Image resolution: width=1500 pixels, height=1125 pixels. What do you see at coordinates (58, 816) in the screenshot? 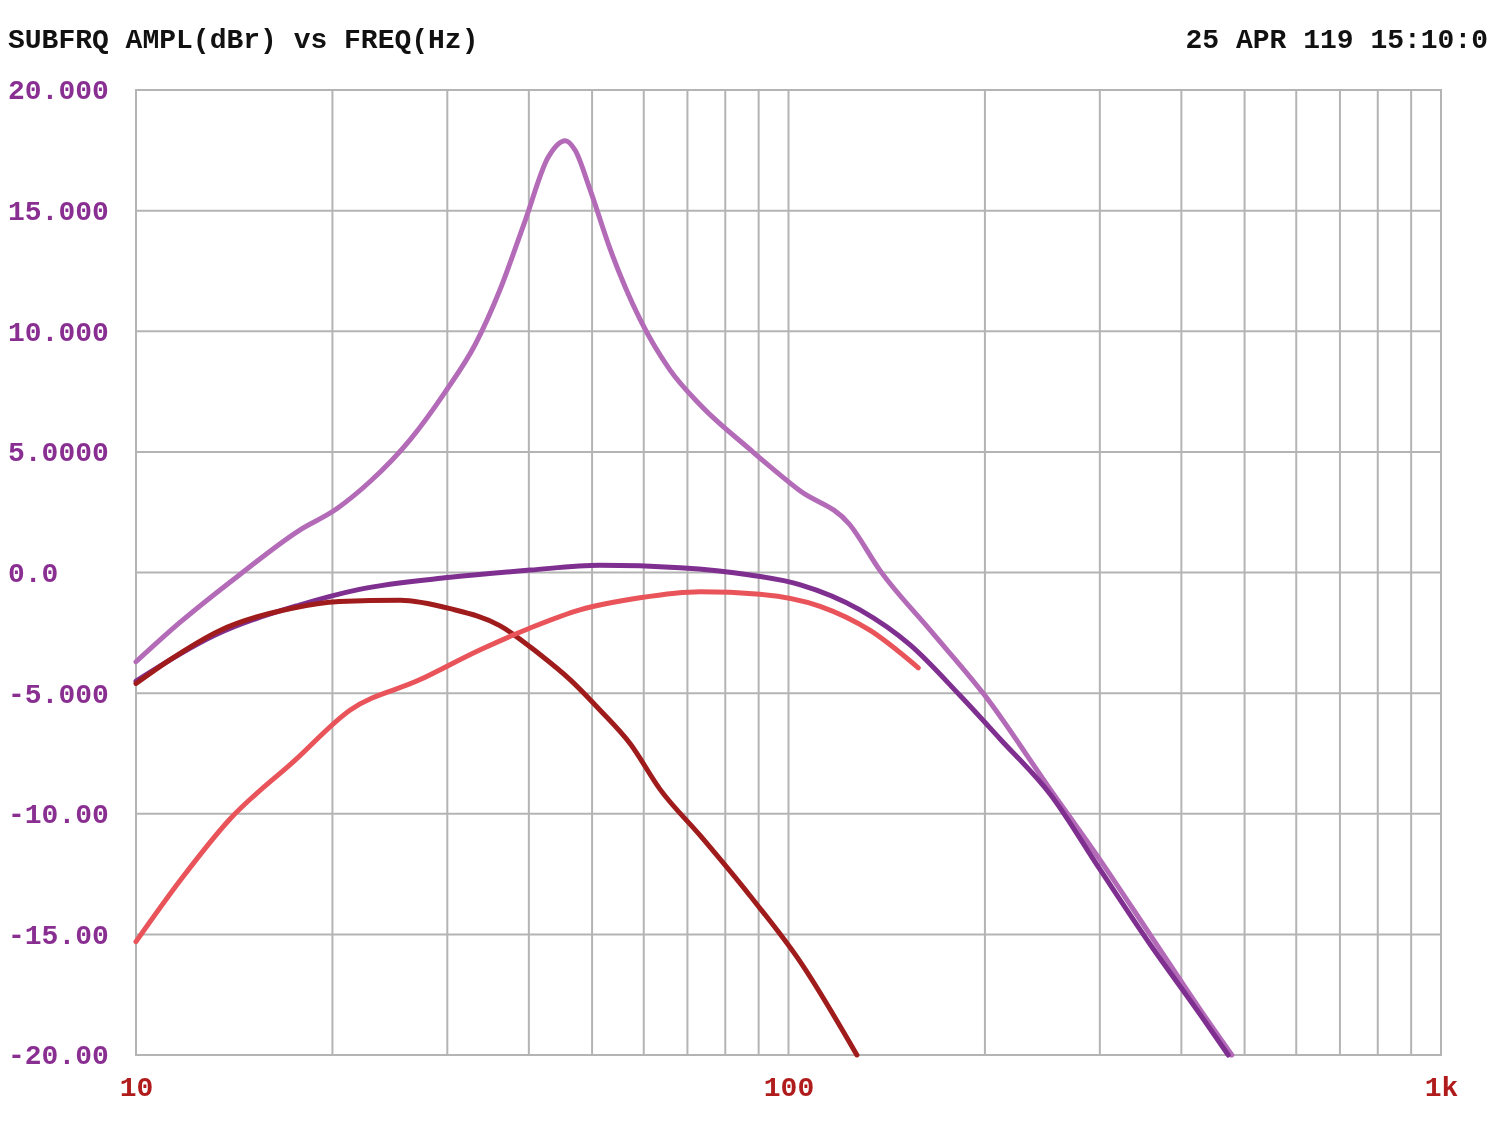
I see `y-tick-label: -10.00` at bounding box center [58, 816].